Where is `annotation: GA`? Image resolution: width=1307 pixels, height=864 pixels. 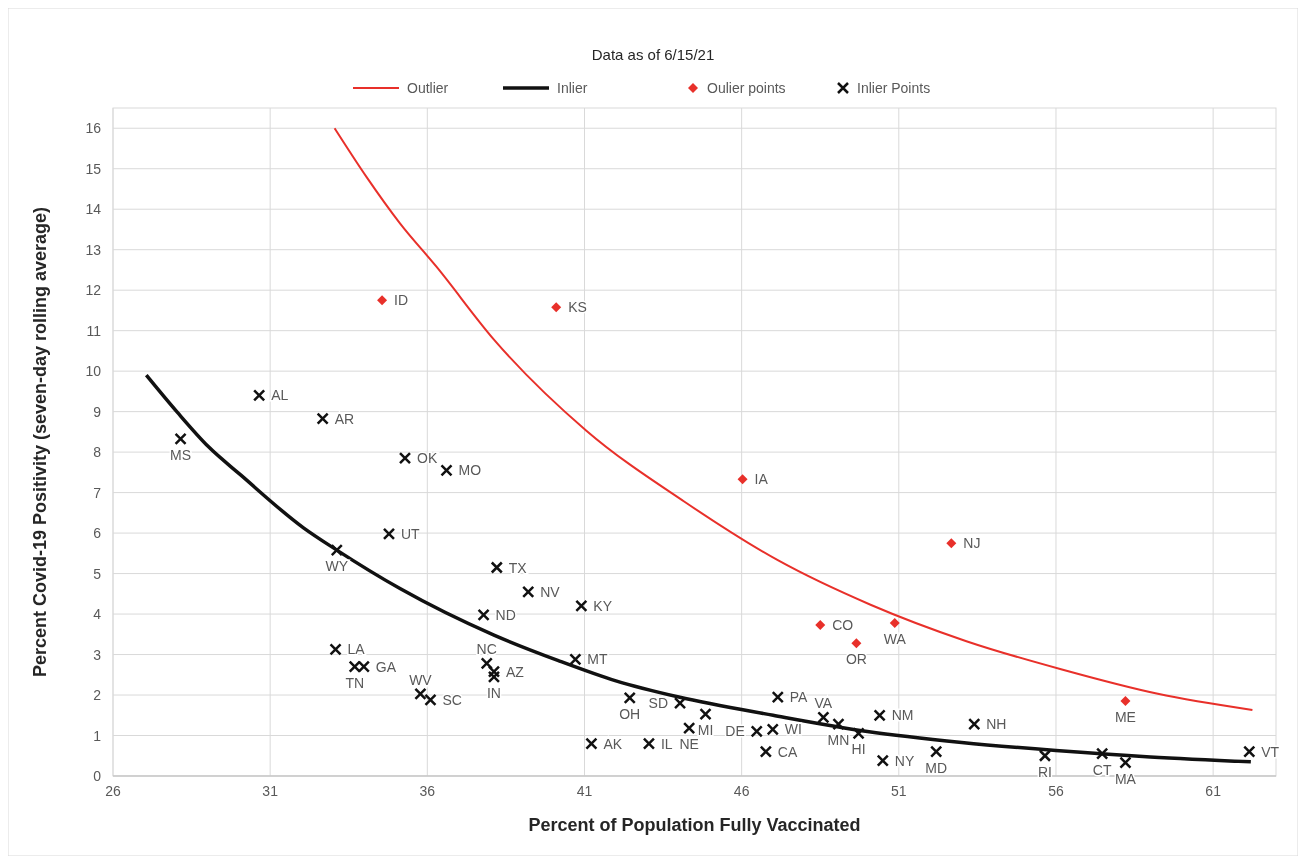
annotation: GA is located at coordinates (386, 666).